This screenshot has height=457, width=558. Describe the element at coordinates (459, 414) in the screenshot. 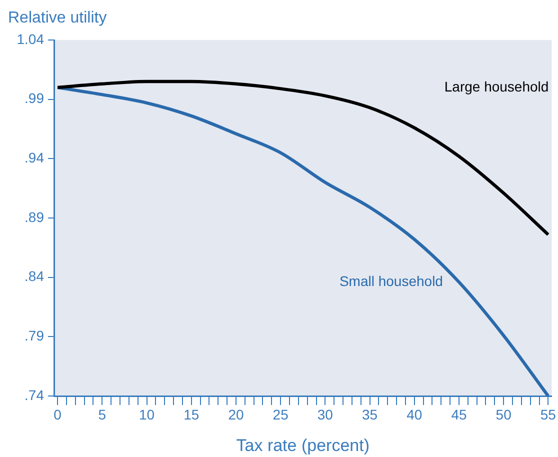

I see `x-tick-label: 45` at that location.